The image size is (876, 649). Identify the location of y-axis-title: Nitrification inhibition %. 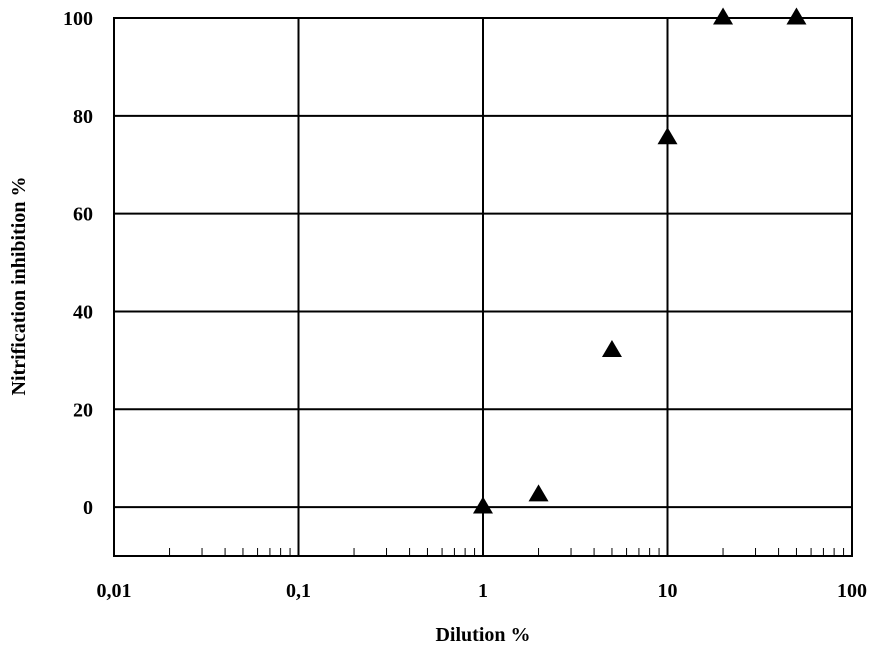
(19, 286).